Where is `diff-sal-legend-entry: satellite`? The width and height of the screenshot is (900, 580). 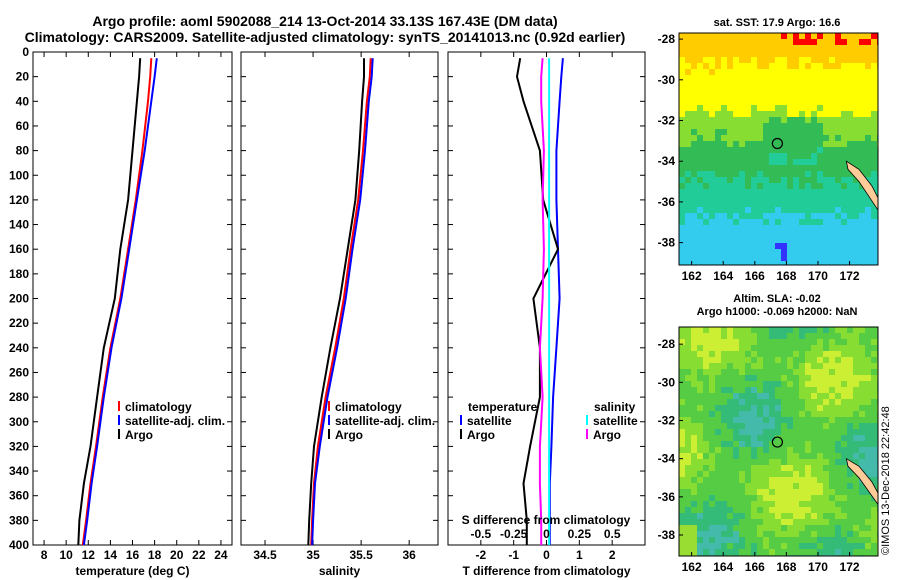
diff-sal-legend-entry: satellite is located at coordinates (615, 421).